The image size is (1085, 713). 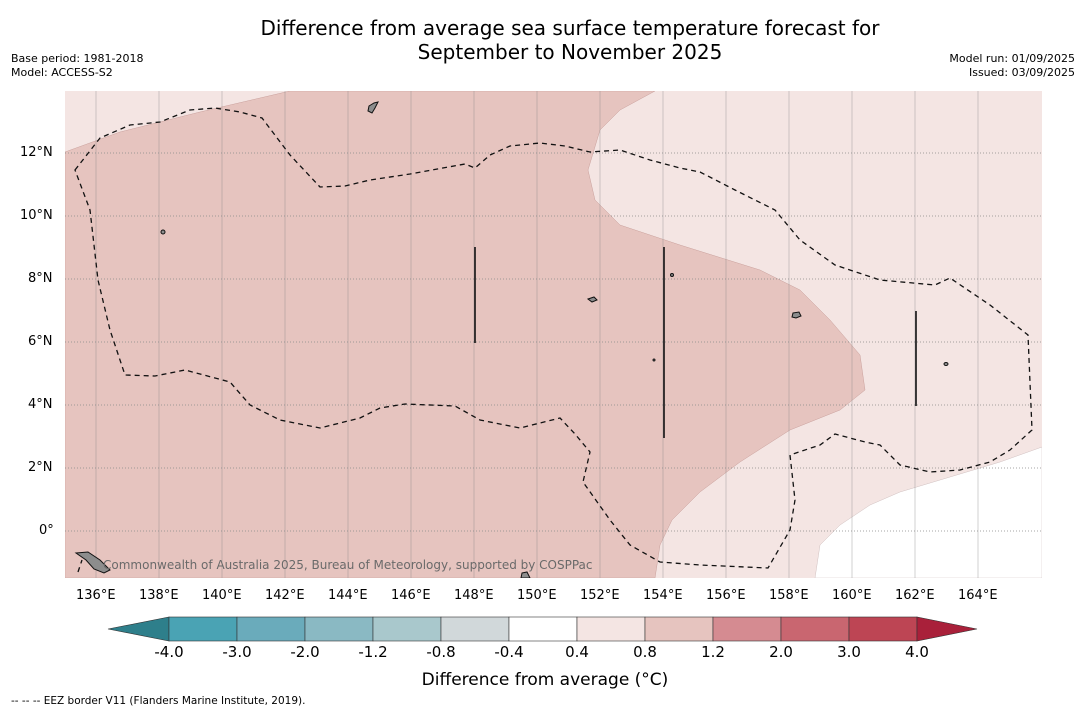 I want to click on colorbar-label-1: -3.0, so click(x=237, y=652).